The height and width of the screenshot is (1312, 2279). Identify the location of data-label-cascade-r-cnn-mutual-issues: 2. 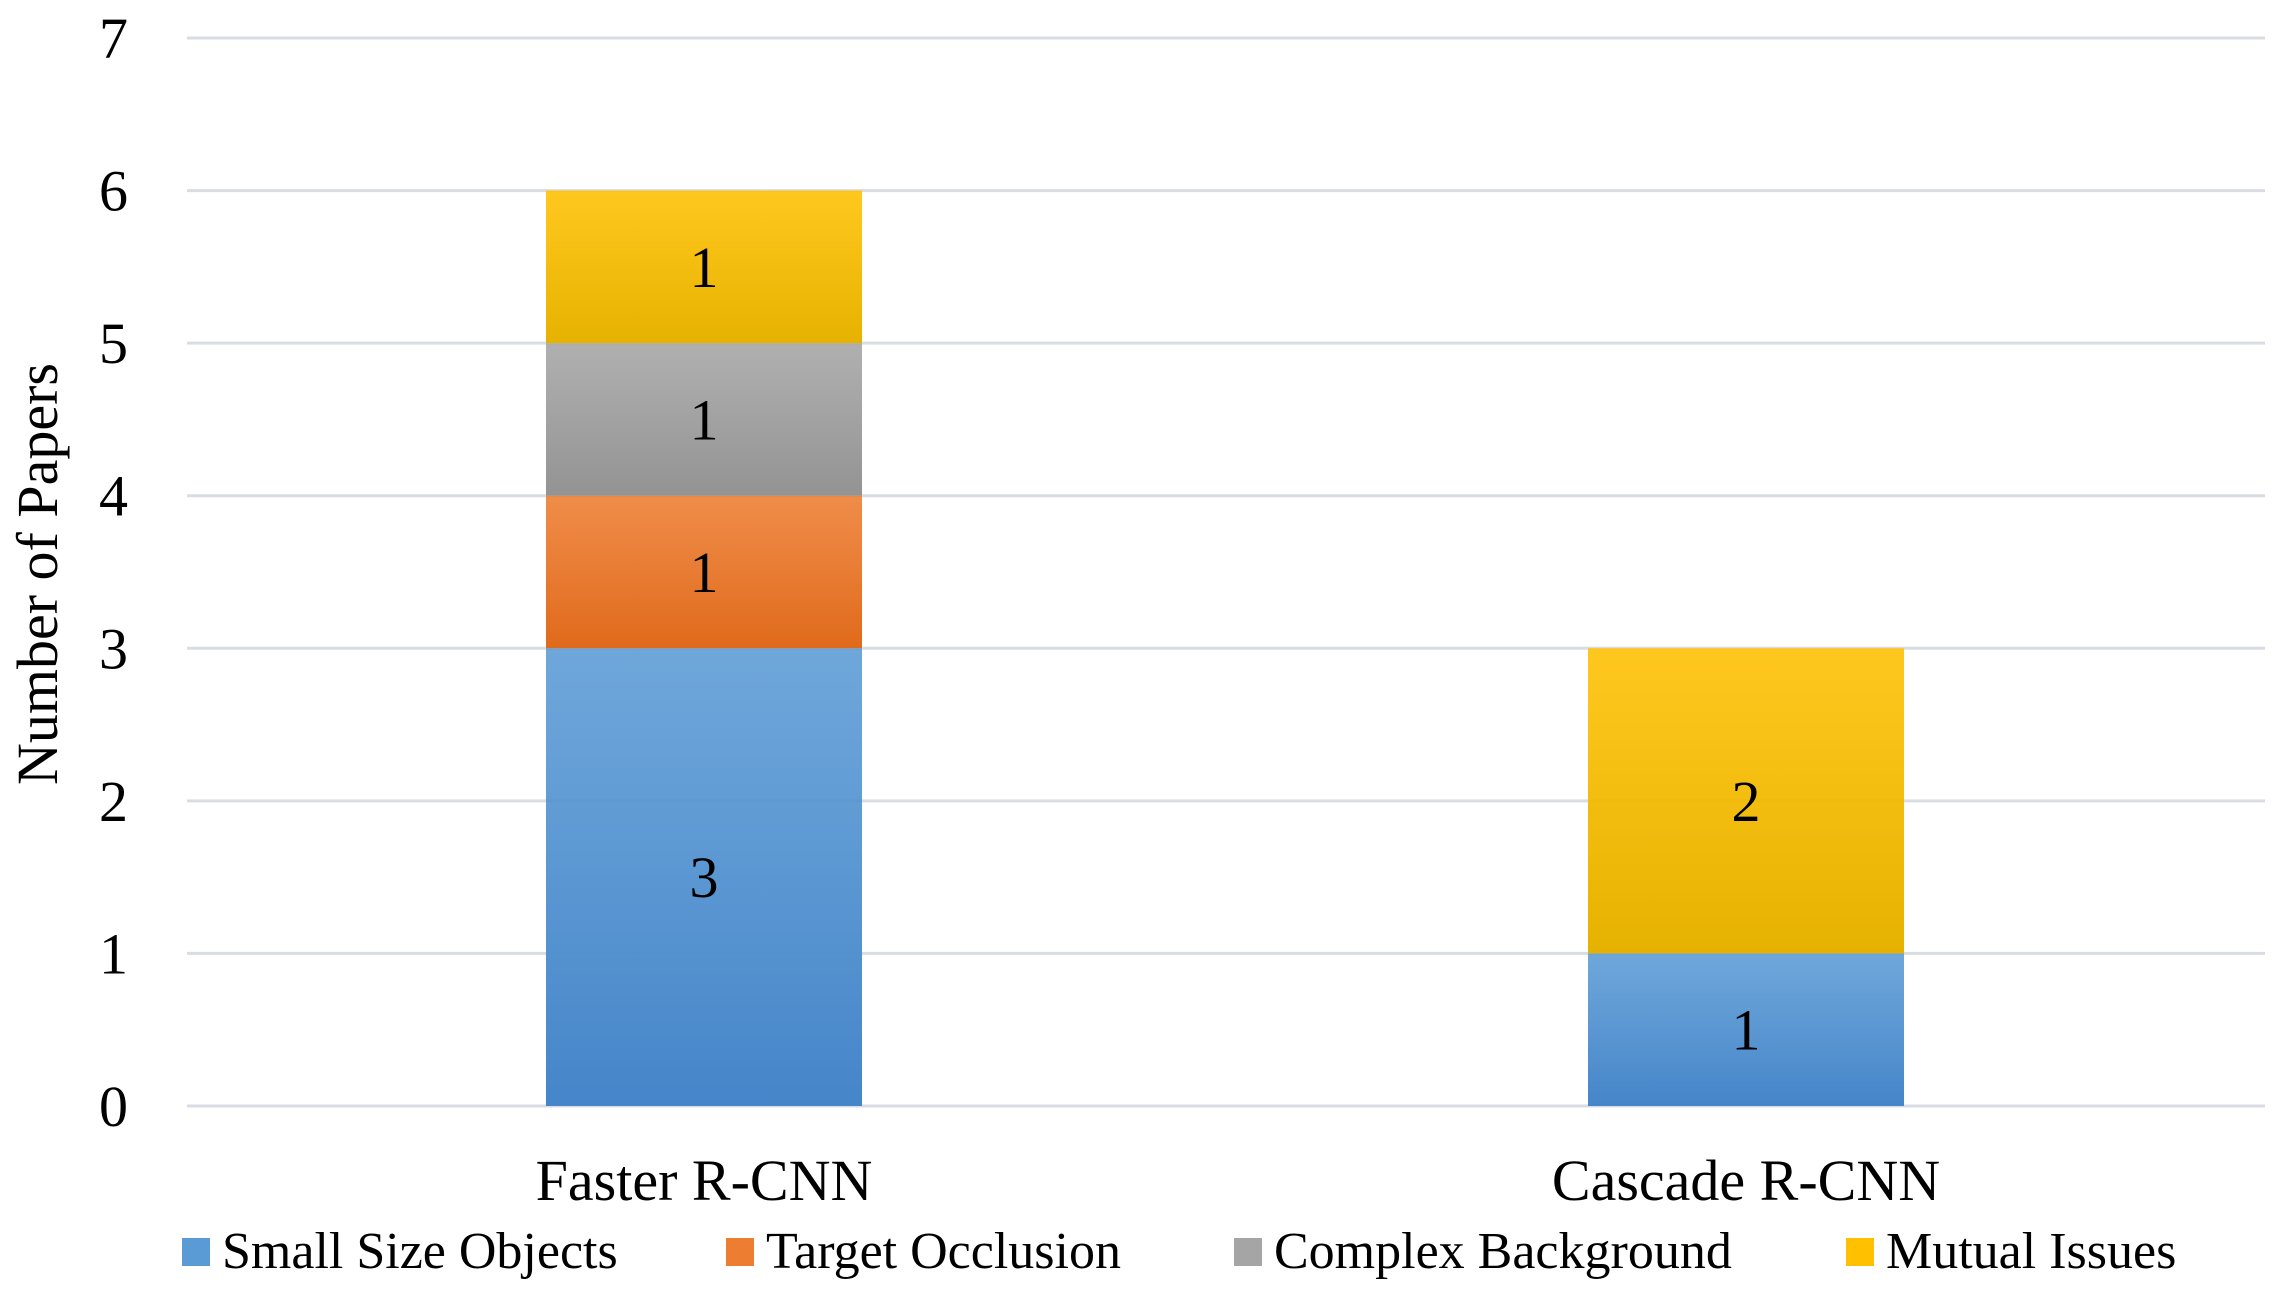
(1746, 801).